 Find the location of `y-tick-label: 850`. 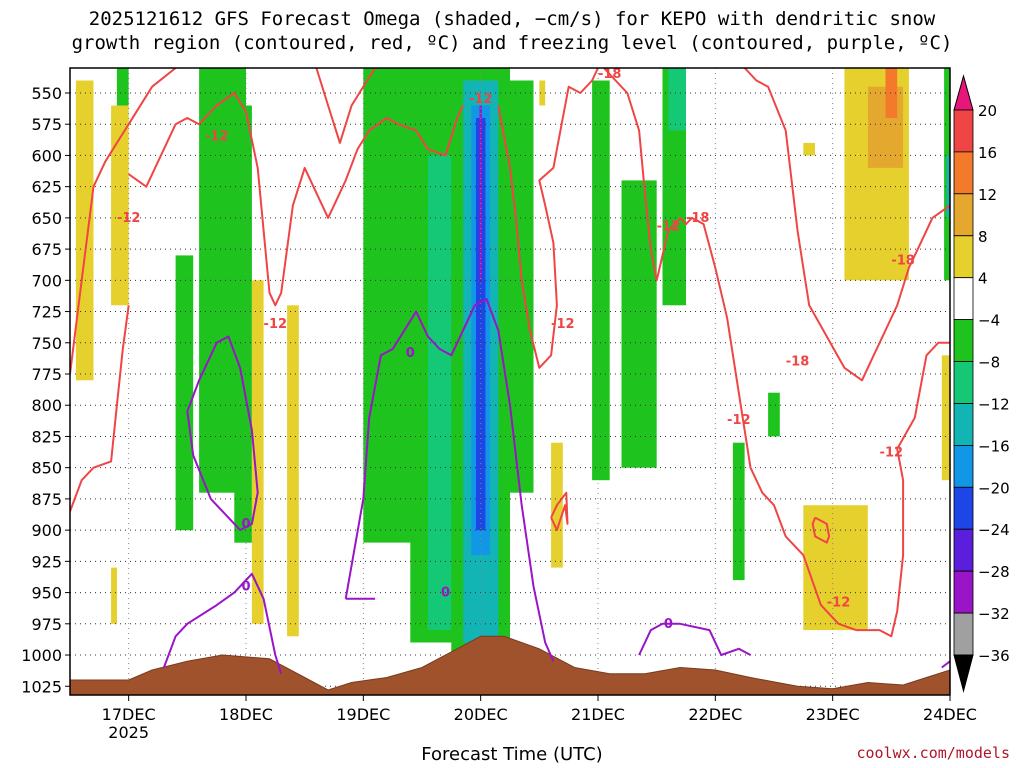

y-tick-label: 850 is located at coordinates (46, 468).